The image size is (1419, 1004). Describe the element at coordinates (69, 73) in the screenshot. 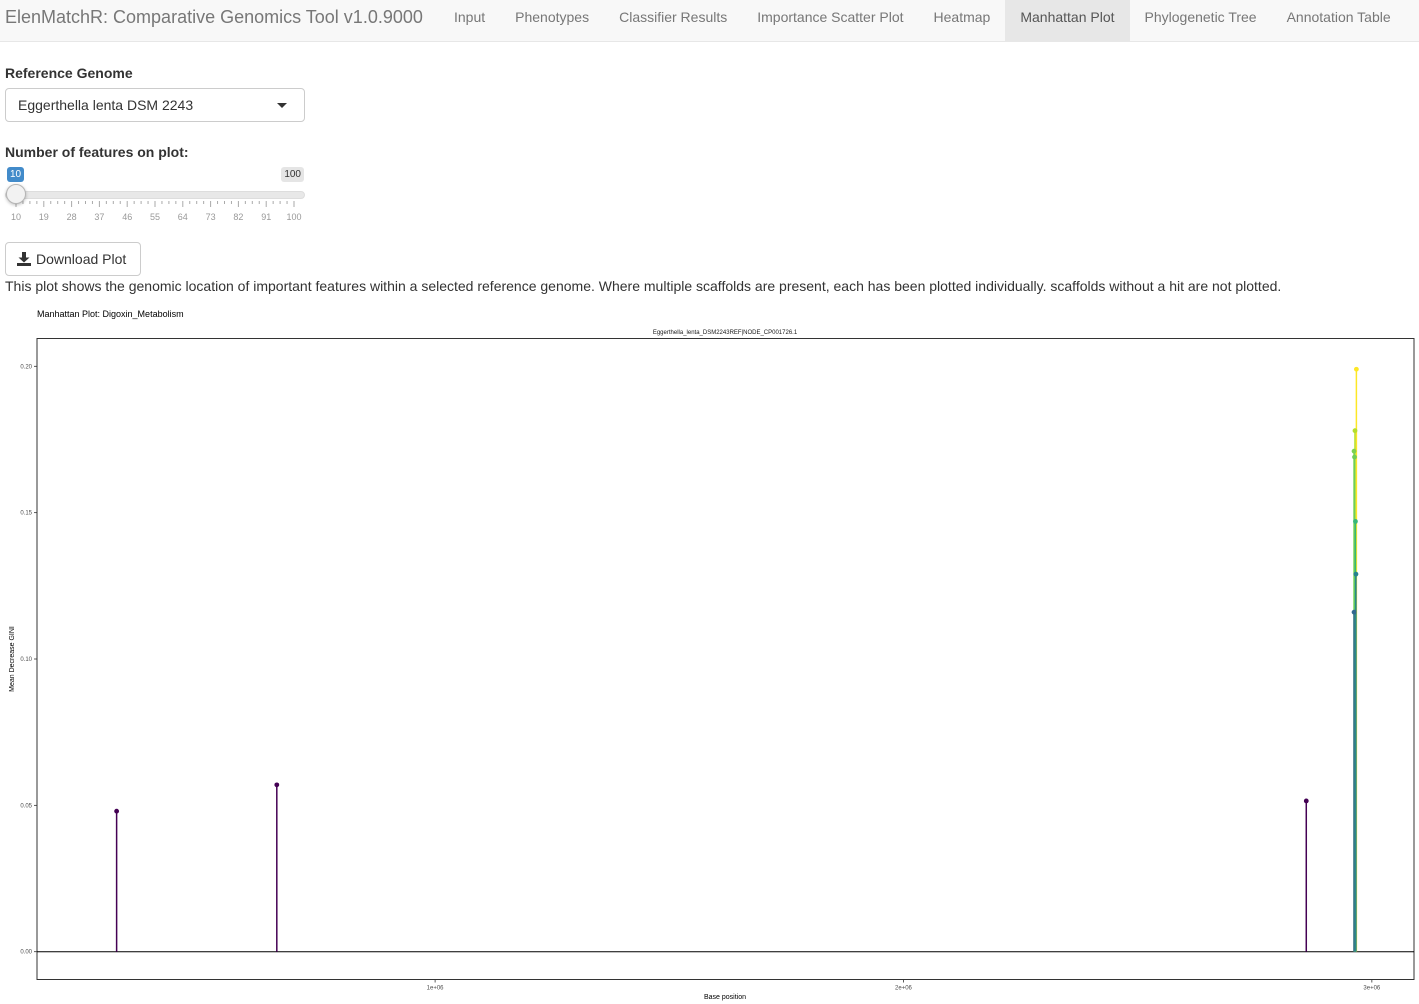

I see `reference-genome-label: Reference Genome` at that location.